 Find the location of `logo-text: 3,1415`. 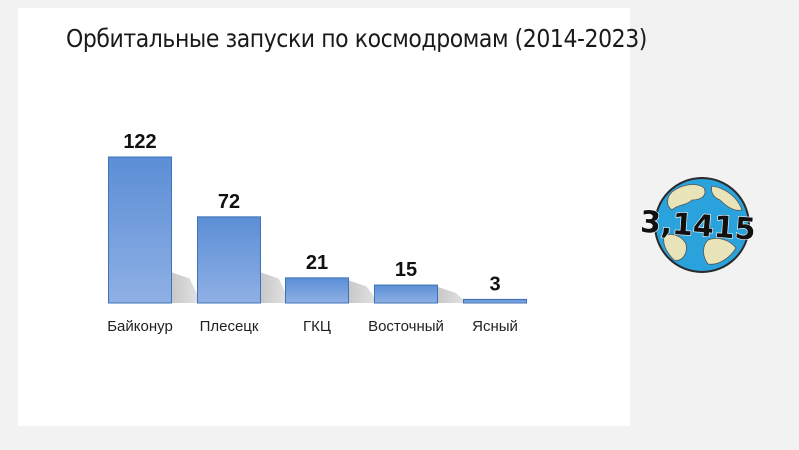

logo-text: 3,1415 is located at coordinates (699, 226).